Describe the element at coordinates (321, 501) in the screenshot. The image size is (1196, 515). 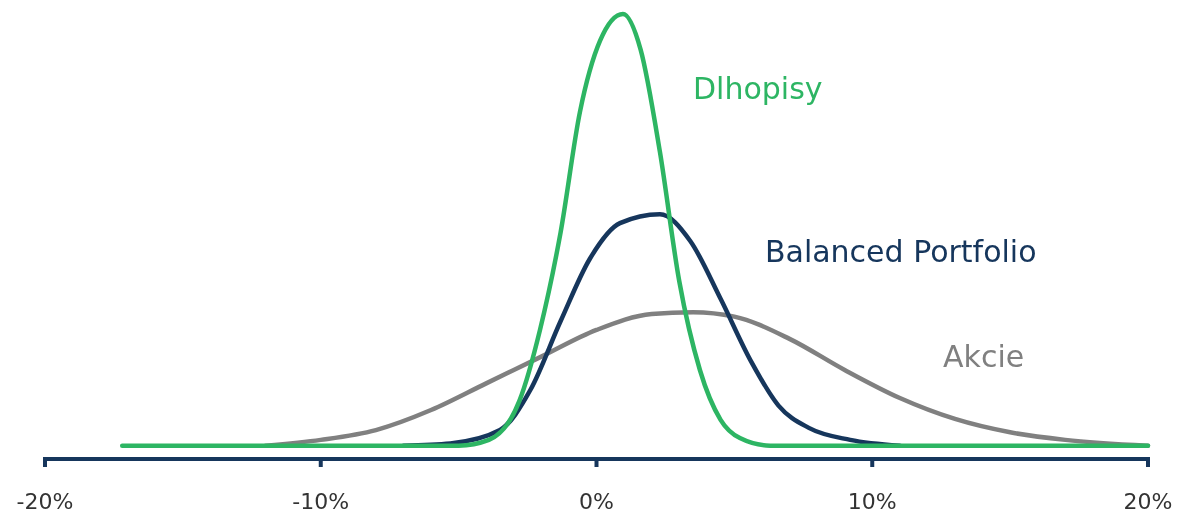
I see `x-tick-label: -10%` at that location.